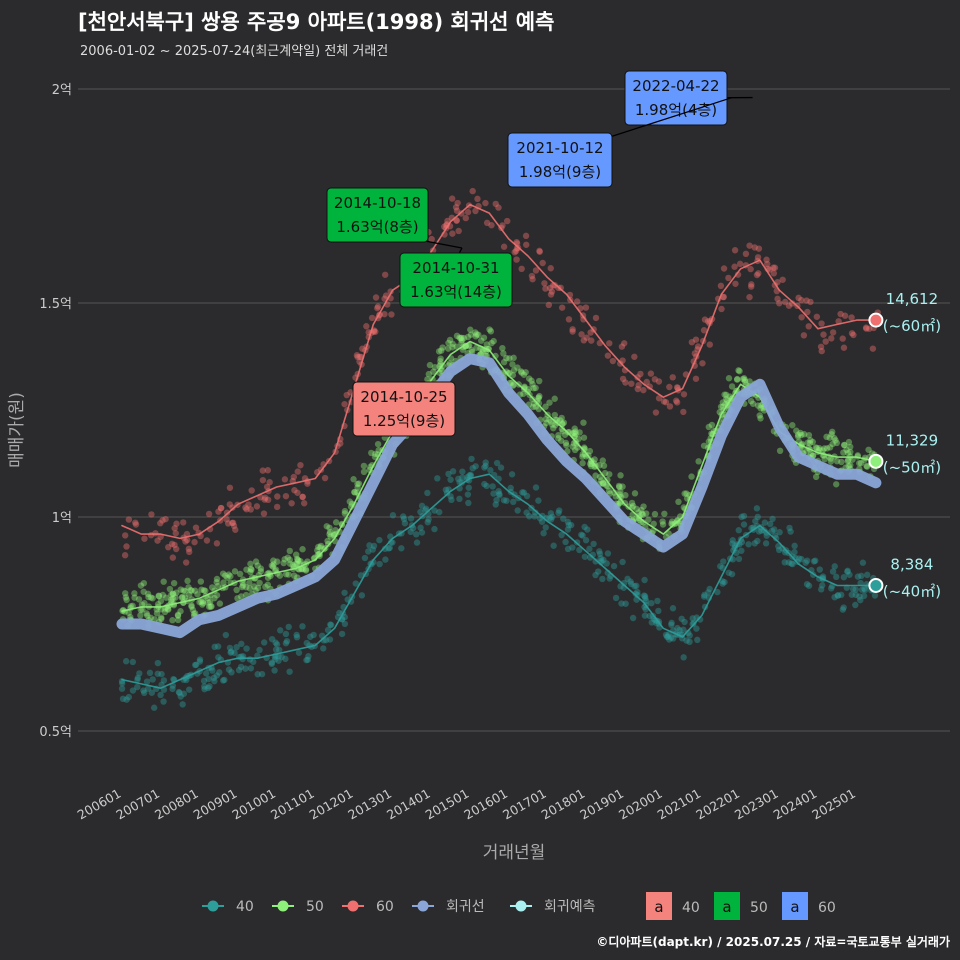 The width and height of the screenshot is (960, 960). What do you see at coordinates (795, 804) in the screenshot?
I see `x-tick-label: 202401` at bounding box center [795, 804].